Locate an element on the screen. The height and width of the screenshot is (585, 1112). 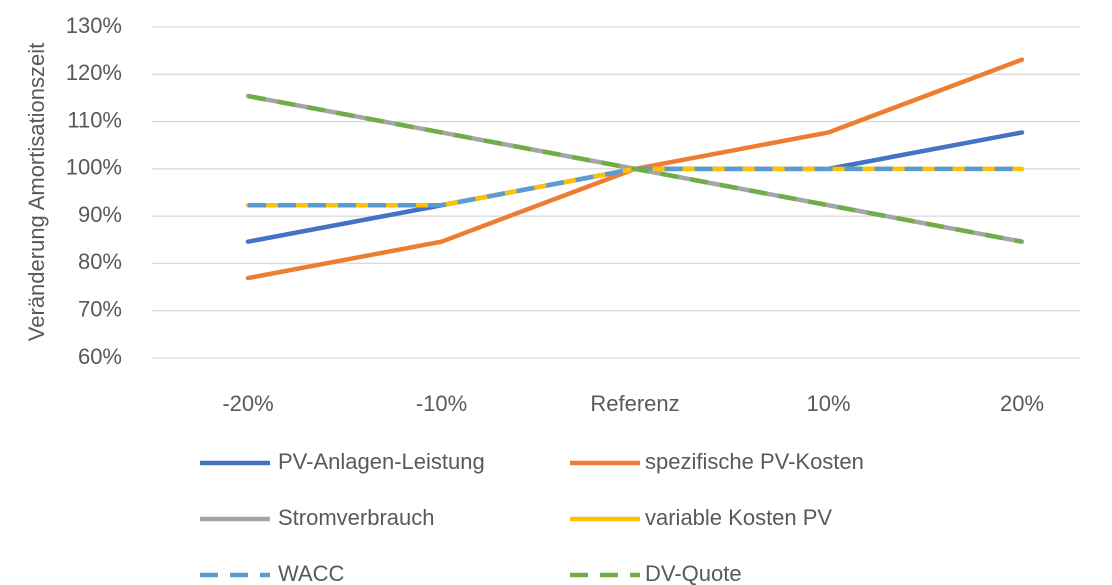
y-tick-label: 60% is located at coordinates (100, 356).